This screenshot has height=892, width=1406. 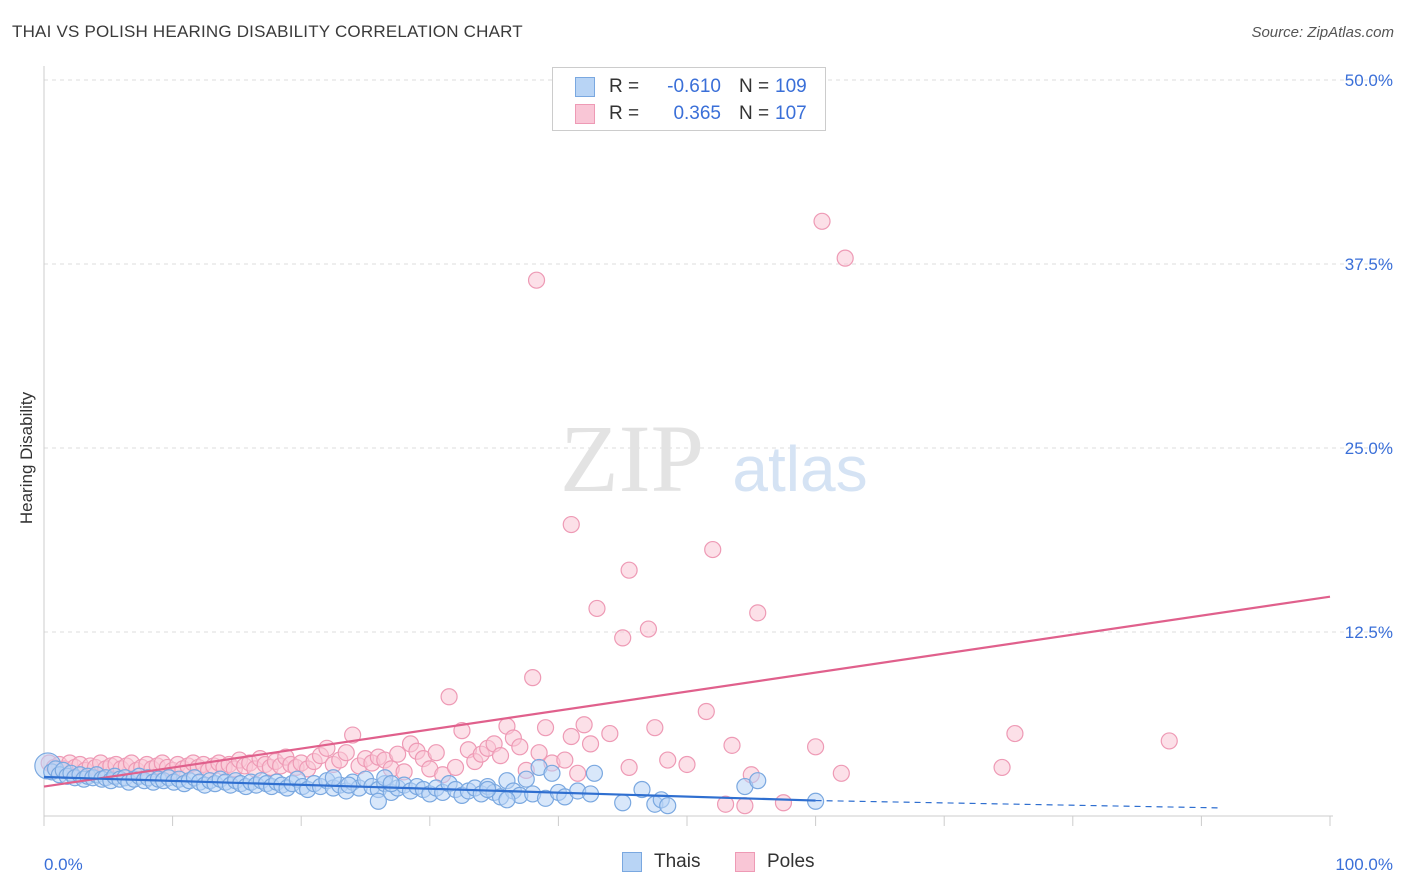 I want to click on watermark-atlas: atlas, so click(x=799, y=469).